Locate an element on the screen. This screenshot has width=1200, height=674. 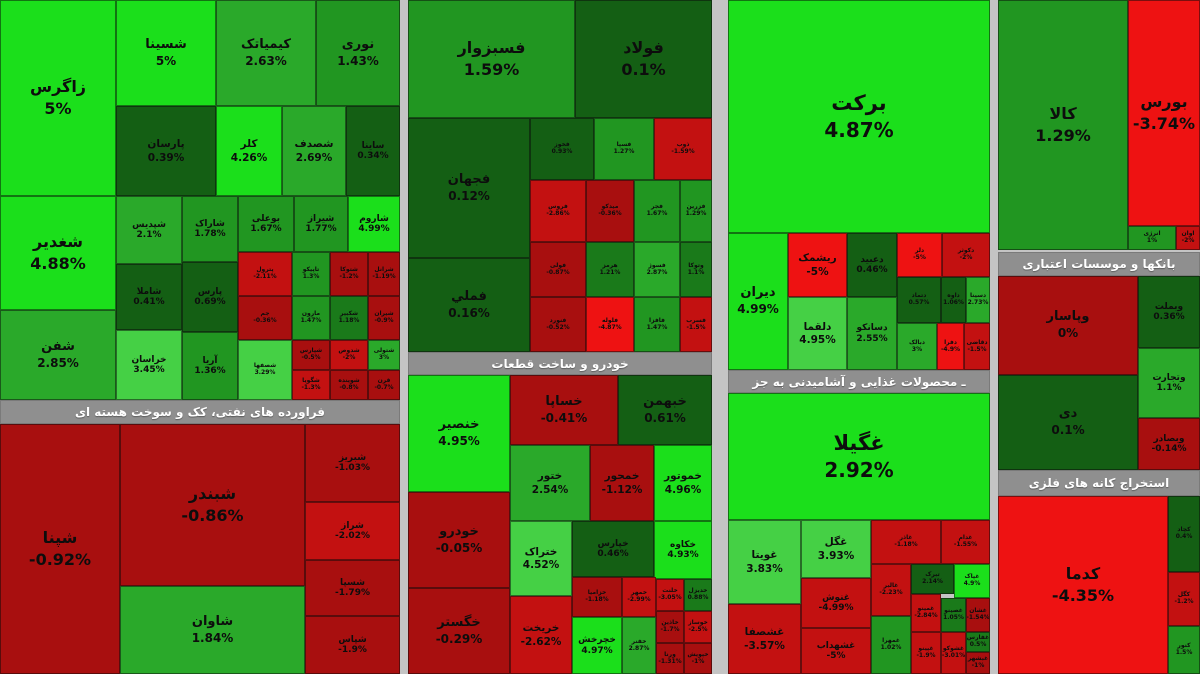
treemap-tile: غشان -1.54% is located at coordinates (978, 615).